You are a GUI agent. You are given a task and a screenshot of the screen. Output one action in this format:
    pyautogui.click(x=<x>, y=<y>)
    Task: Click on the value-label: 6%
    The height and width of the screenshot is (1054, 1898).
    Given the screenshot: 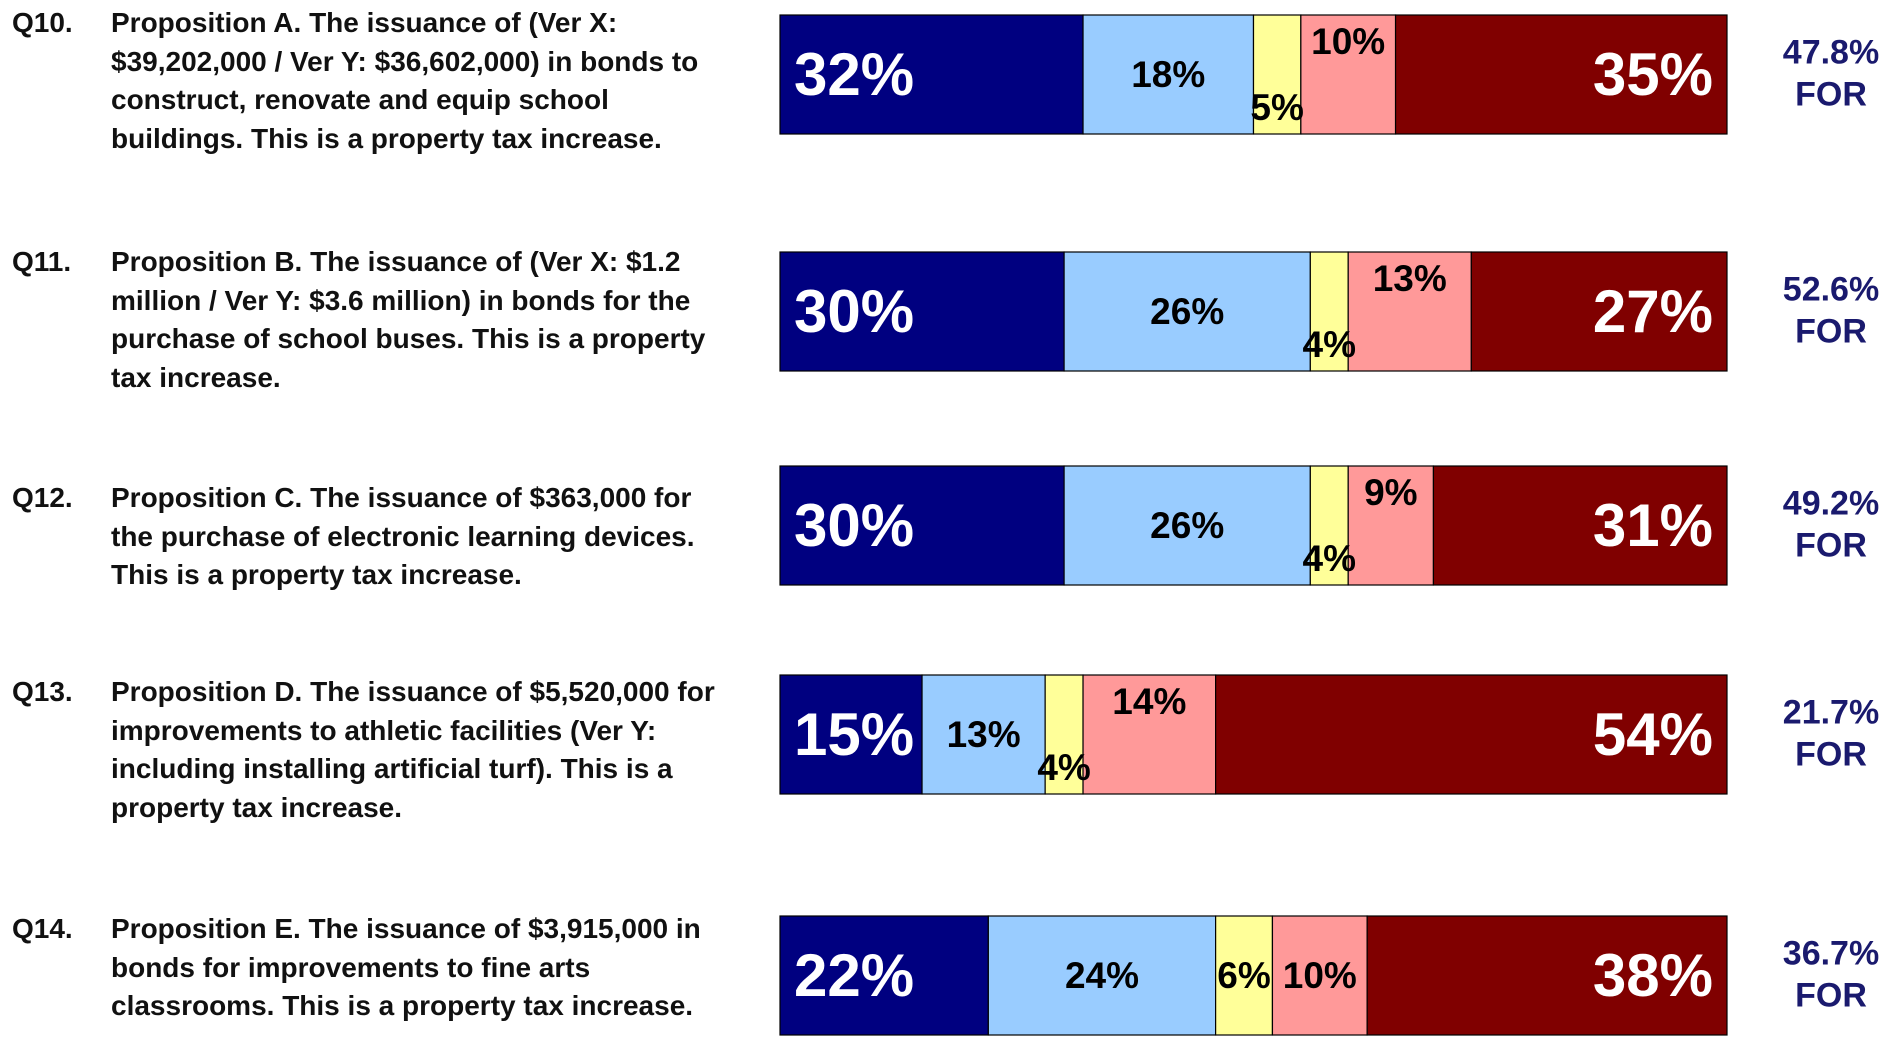 What is the action you would take?
    pyautogui.click(x=1243, y=975)
    